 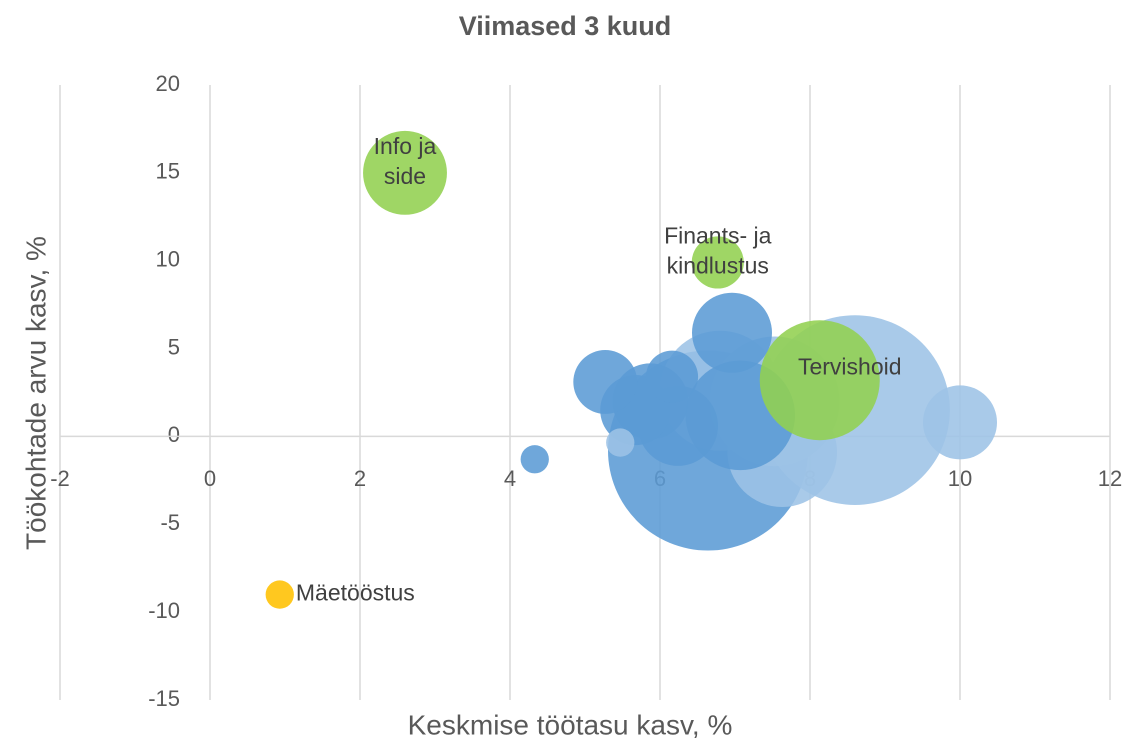 What do you see at coordinates (164, 610) in the screenshot?
I see `y-tick-label: -10` at bounding box center [164, 610].